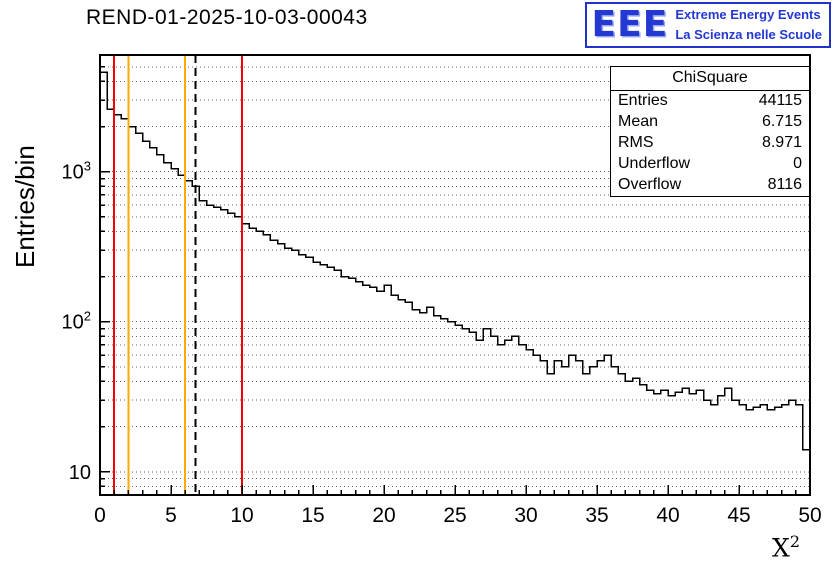 The image size is (836, 572). What do you see at coordinates (748, 14) in the screenshot?
I see `logo-line-1: Extreme Energy Events` at bounding box center [748, 14].